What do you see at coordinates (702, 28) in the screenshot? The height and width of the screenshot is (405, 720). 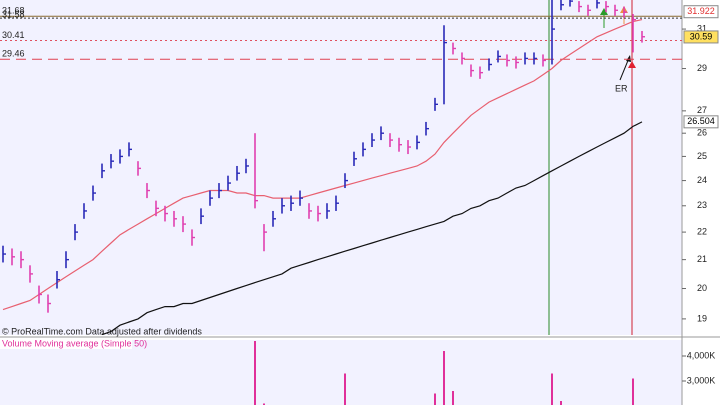 I see `y-tick-label: 31` at bounding box center [702, 28].